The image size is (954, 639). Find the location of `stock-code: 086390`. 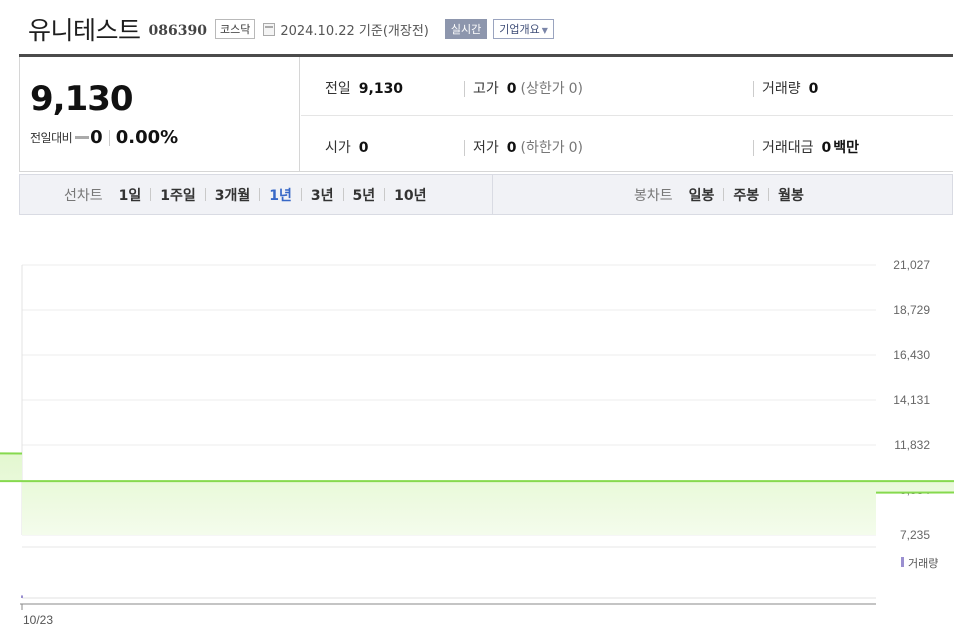

stock-code: 086390 is located at coordinates (177, 31).